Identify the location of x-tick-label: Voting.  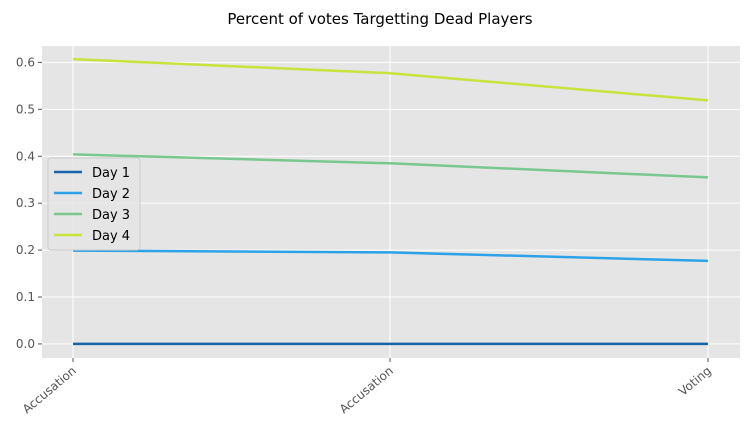
(695, 381).